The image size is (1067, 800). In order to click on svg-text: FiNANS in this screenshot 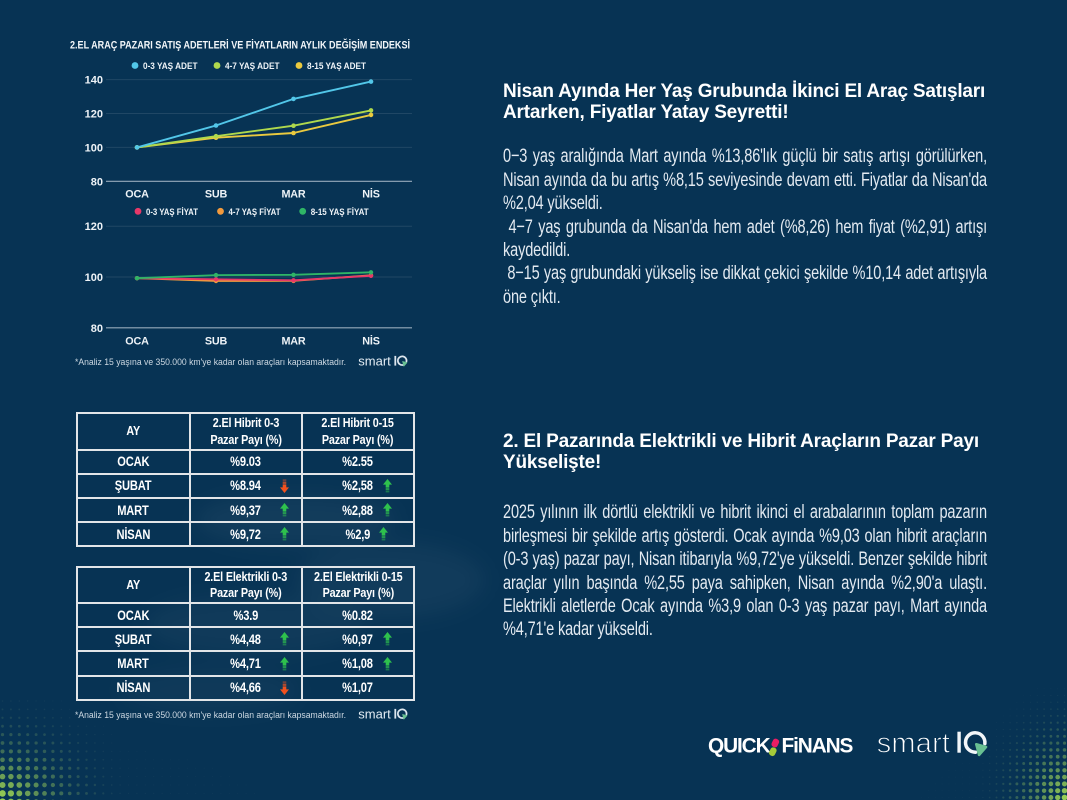, I will do `click(818, 745)`.